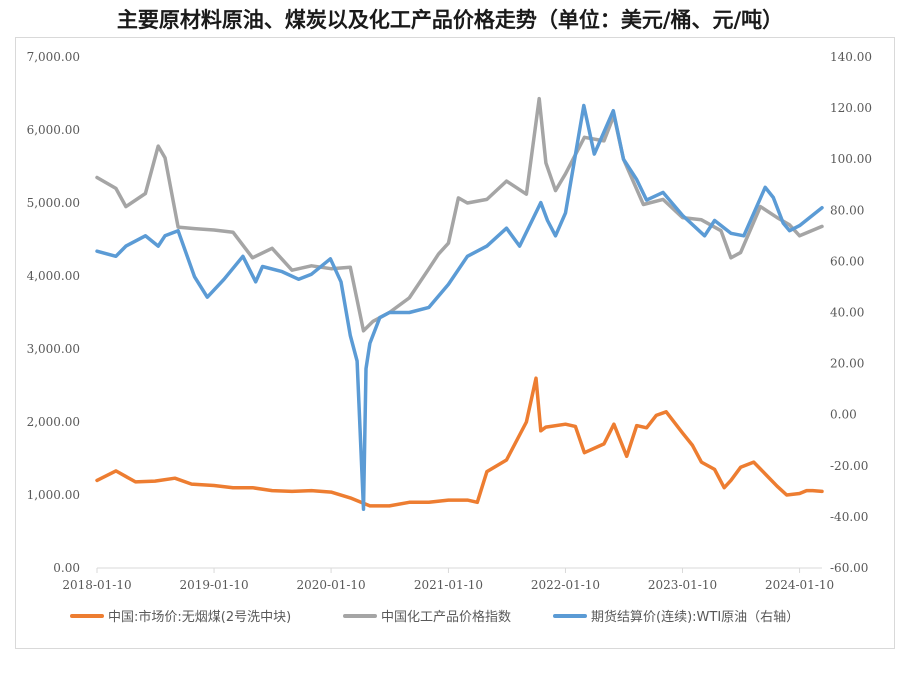 This screenshot has height=677, width=900. I want to click on x-tick-label: 2023-01-10, so click(682, 585).